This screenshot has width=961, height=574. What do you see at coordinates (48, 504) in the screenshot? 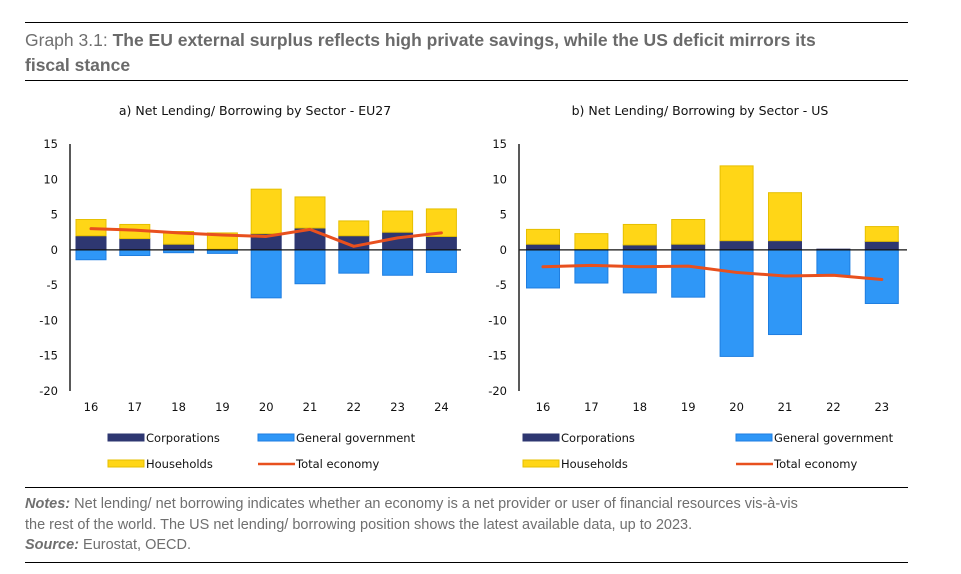
I see `notes-label: Notes:` at bounding box center [48, 504].